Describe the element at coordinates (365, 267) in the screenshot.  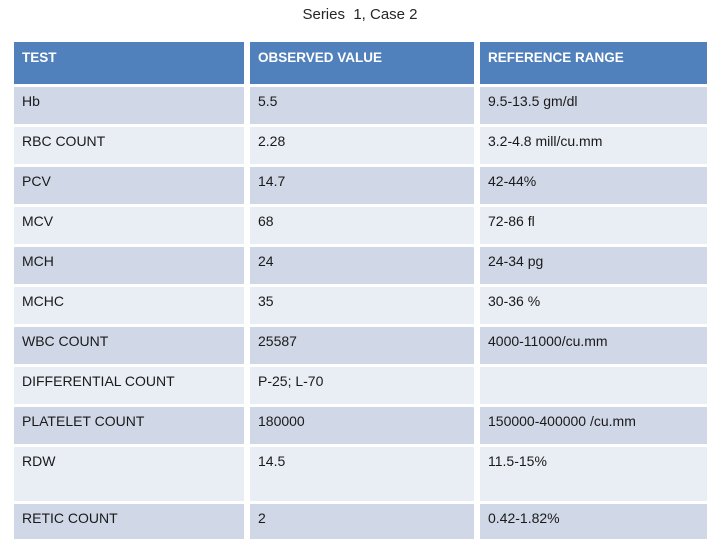
I see `cell-observed-value: 24` at that location.